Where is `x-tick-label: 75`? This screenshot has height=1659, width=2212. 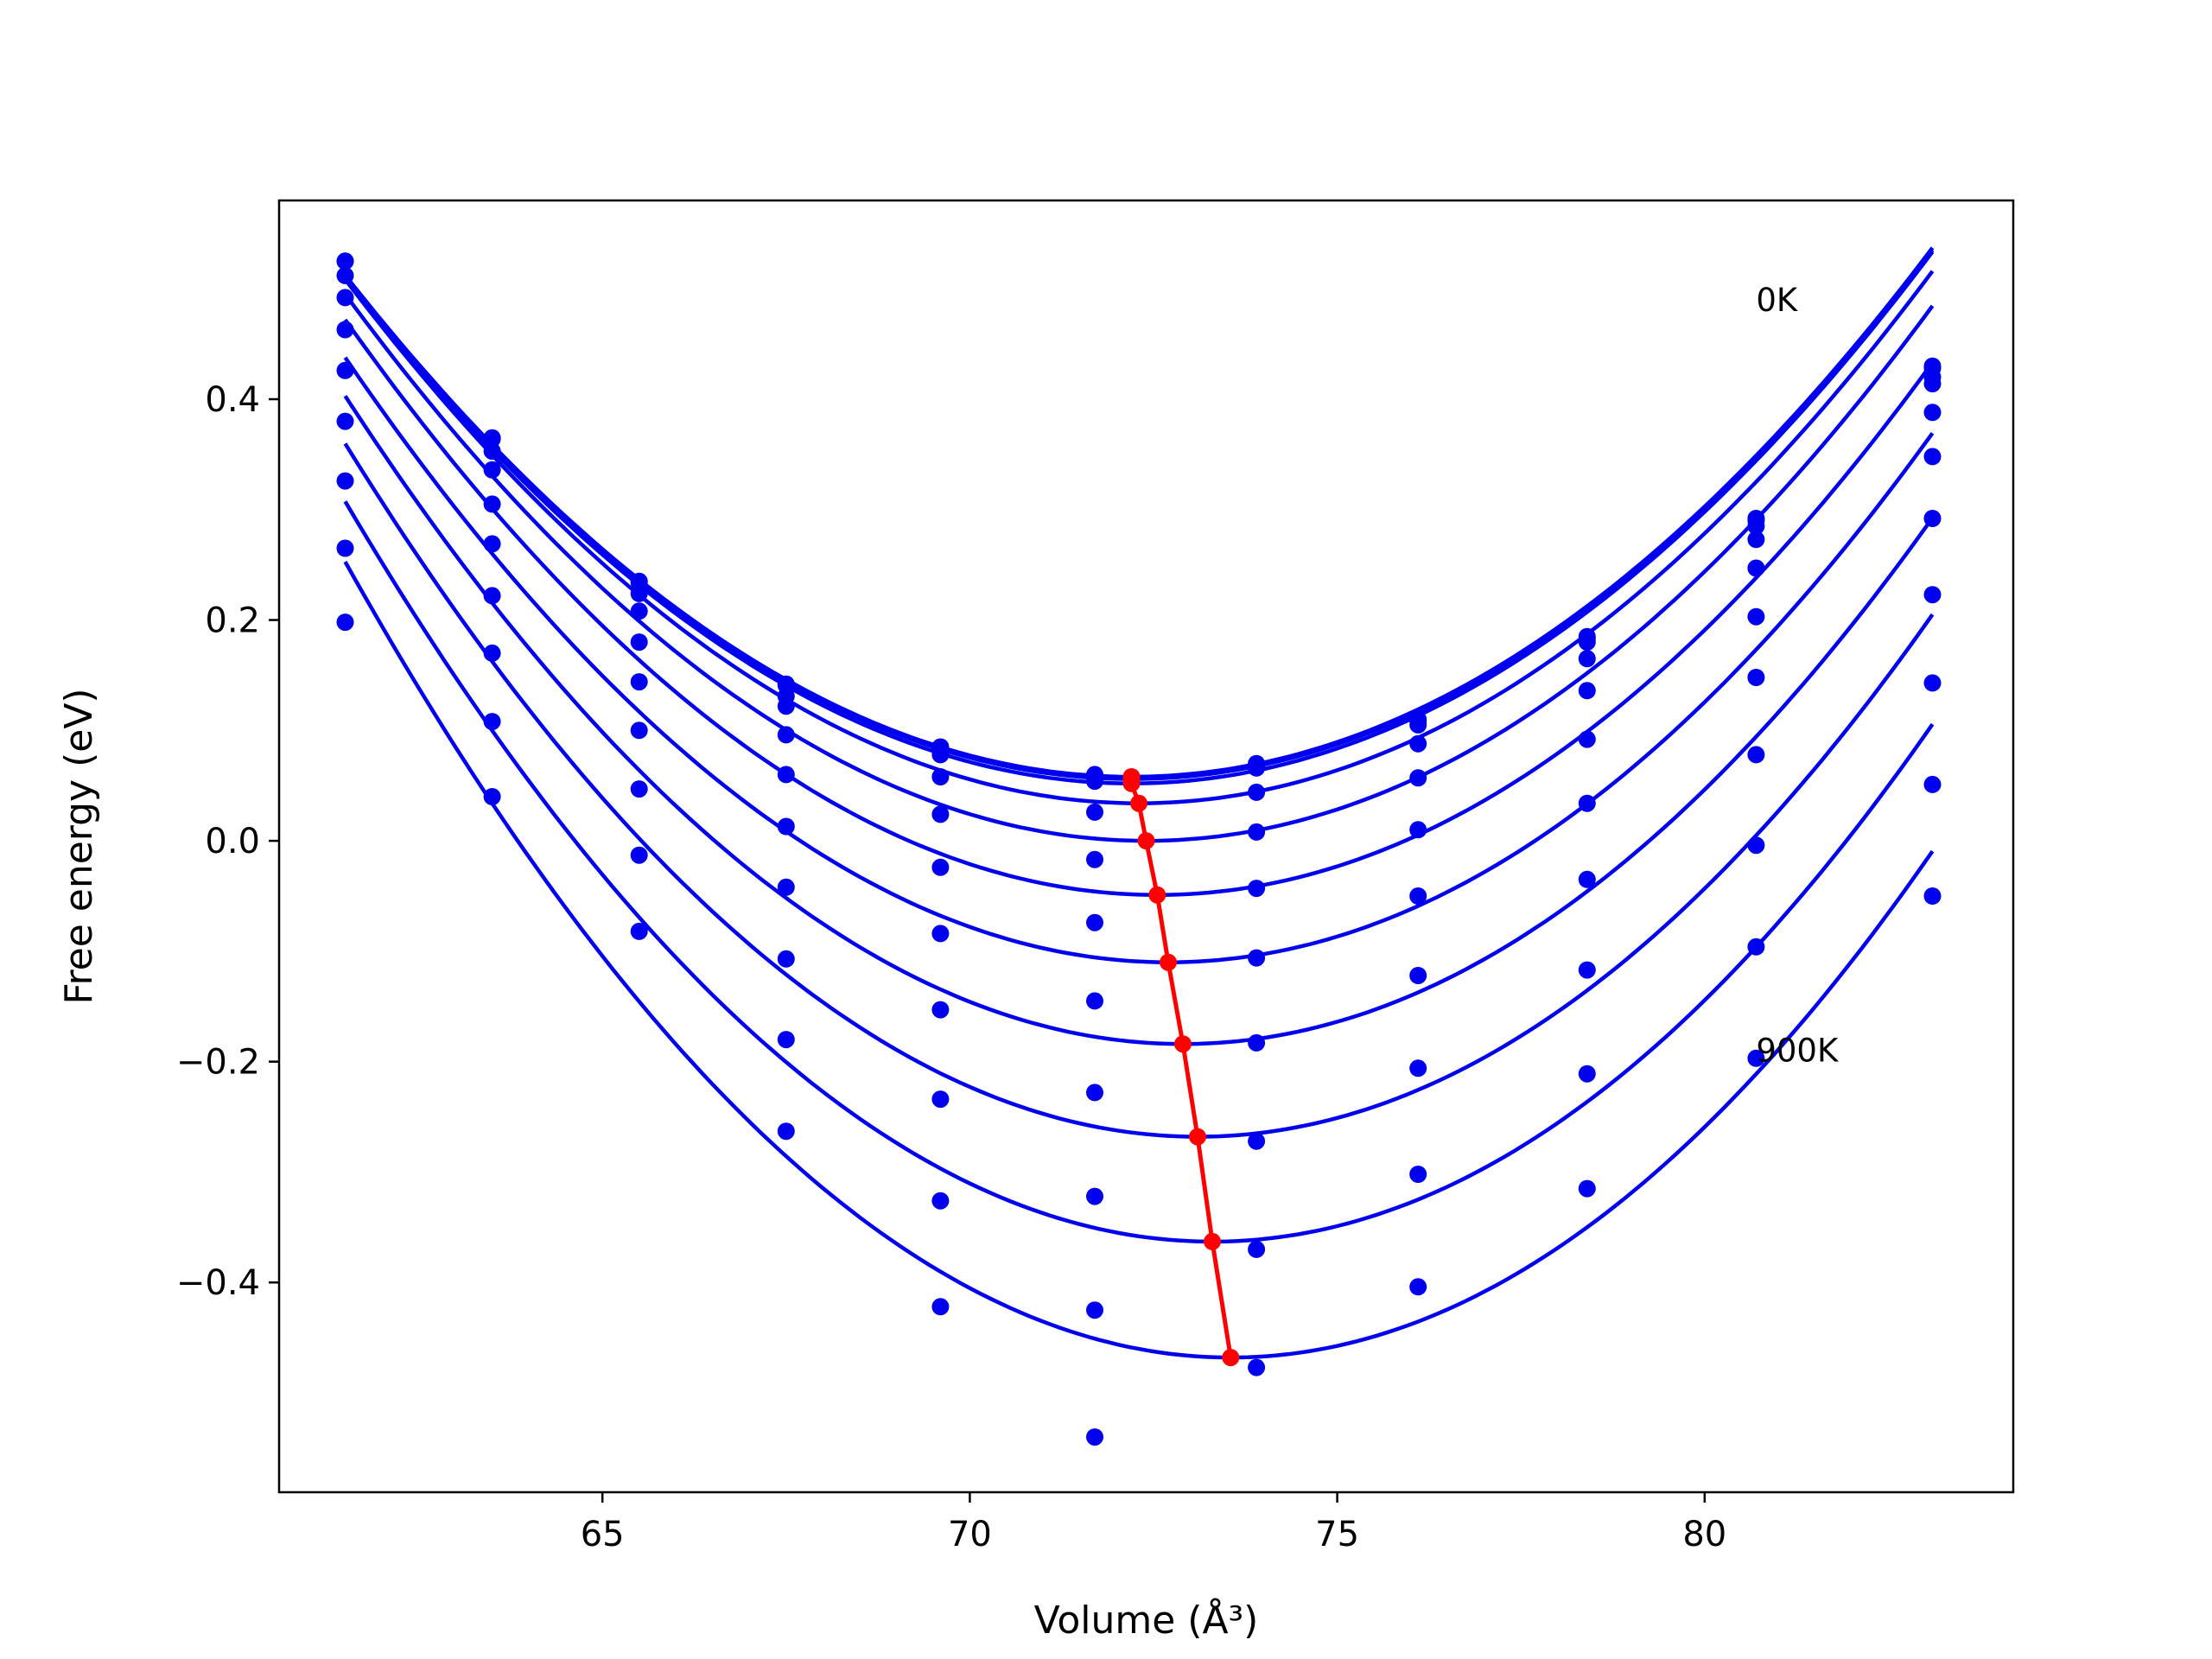
x-tick-label: 75 is located at coordinates (1337, 1534).